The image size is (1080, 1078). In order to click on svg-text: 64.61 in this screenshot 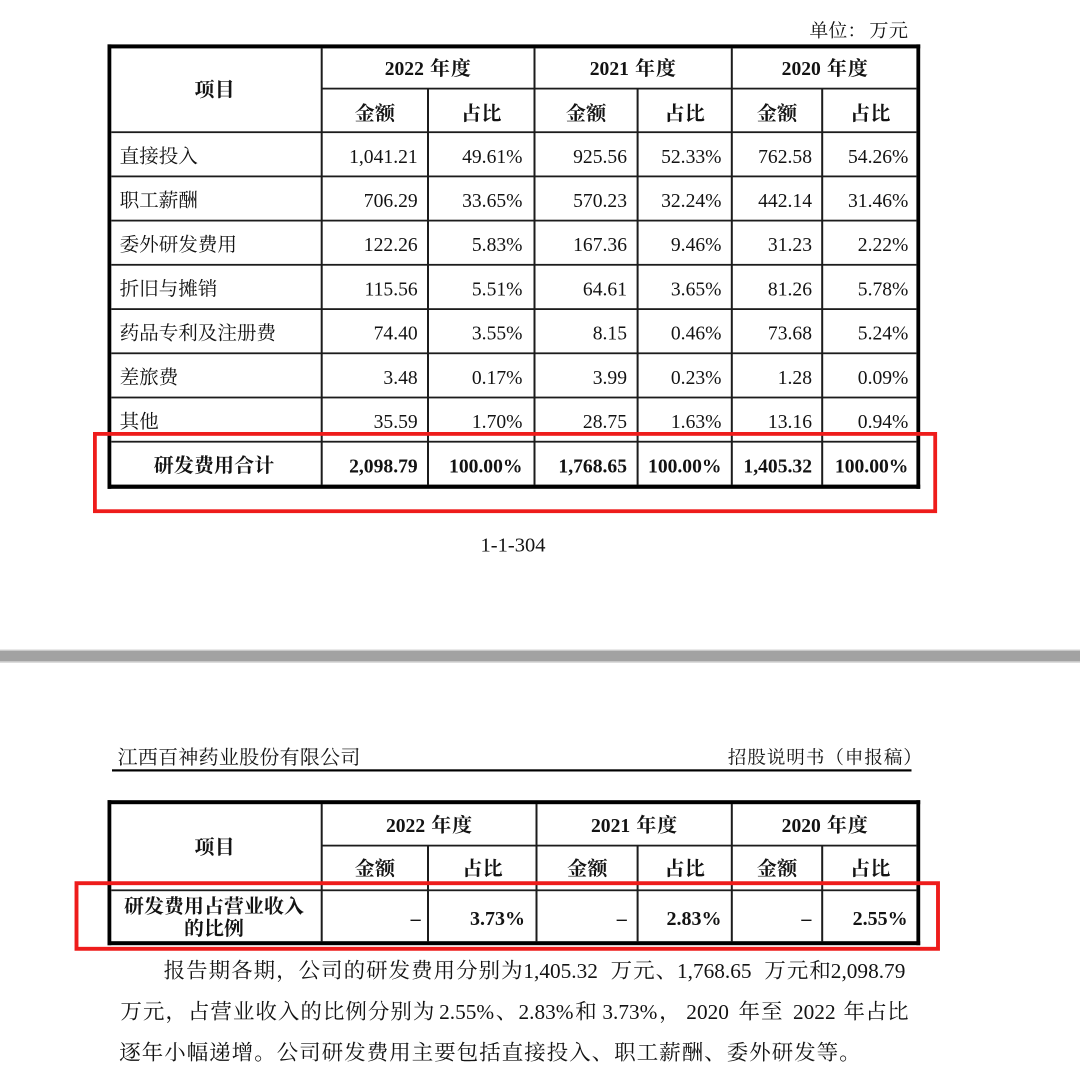, I will do `click(605, 289)`.